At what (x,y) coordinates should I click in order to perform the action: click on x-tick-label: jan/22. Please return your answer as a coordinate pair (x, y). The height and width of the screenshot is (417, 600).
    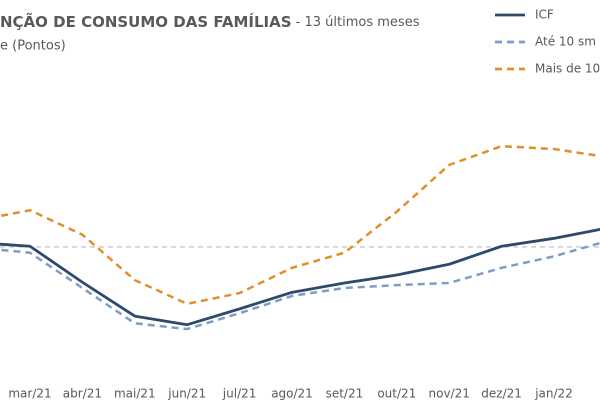
    Looking at the image, I should click on (553, 394).